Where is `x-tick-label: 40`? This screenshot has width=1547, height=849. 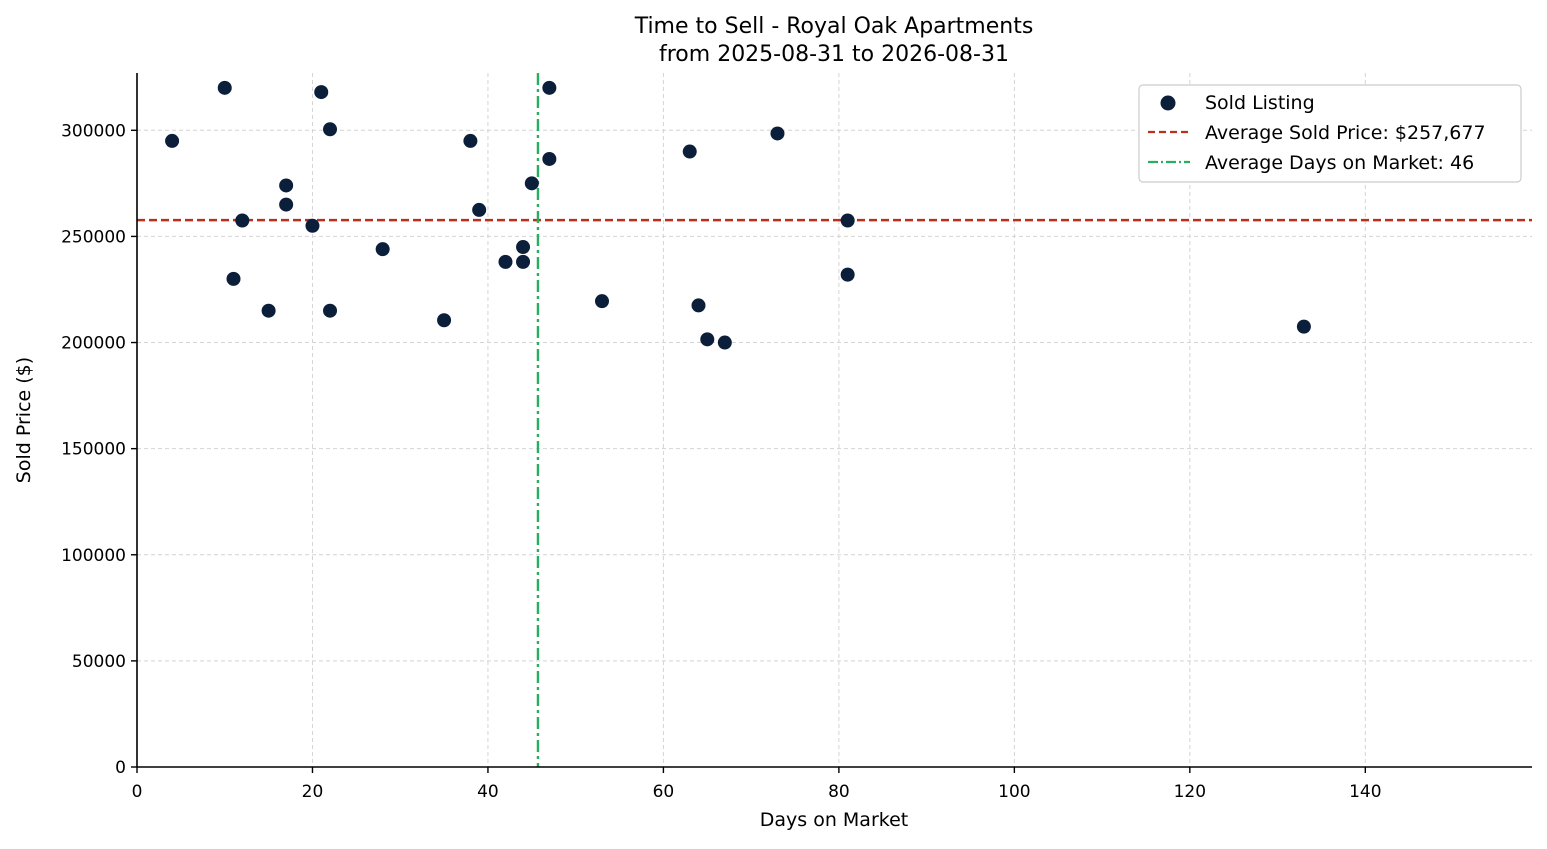 x-tick-label: 40 is located at coordinates (488, 792).